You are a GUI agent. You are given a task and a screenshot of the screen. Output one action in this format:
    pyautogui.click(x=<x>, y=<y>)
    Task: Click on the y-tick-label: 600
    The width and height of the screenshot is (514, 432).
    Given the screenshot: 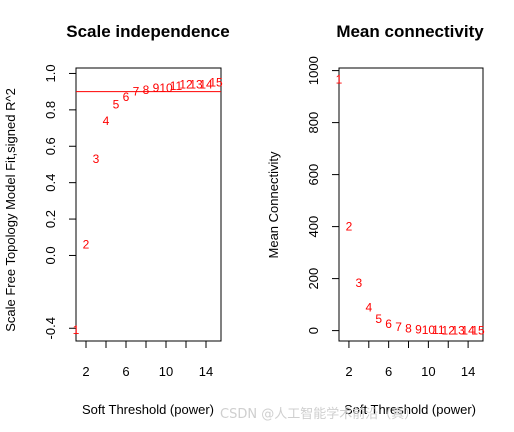 What is the action you would take?
    pyautogui.click(x=313, y=175)
    